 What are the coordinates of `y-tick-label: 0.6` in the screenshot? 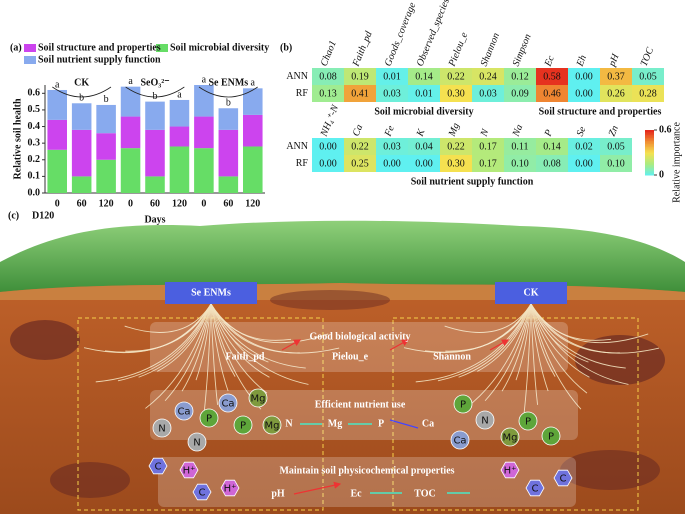 It's located at (34, 93).